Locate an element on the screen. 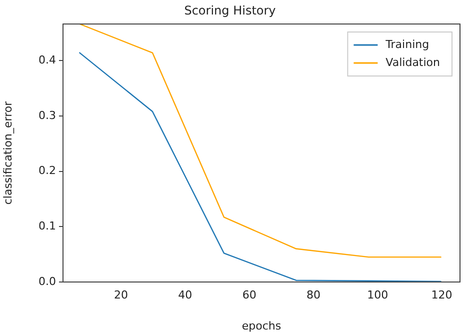 The height and width of the screenshot is (333, 474). x-tick-label: 60 is located at coordinates (249, 295).